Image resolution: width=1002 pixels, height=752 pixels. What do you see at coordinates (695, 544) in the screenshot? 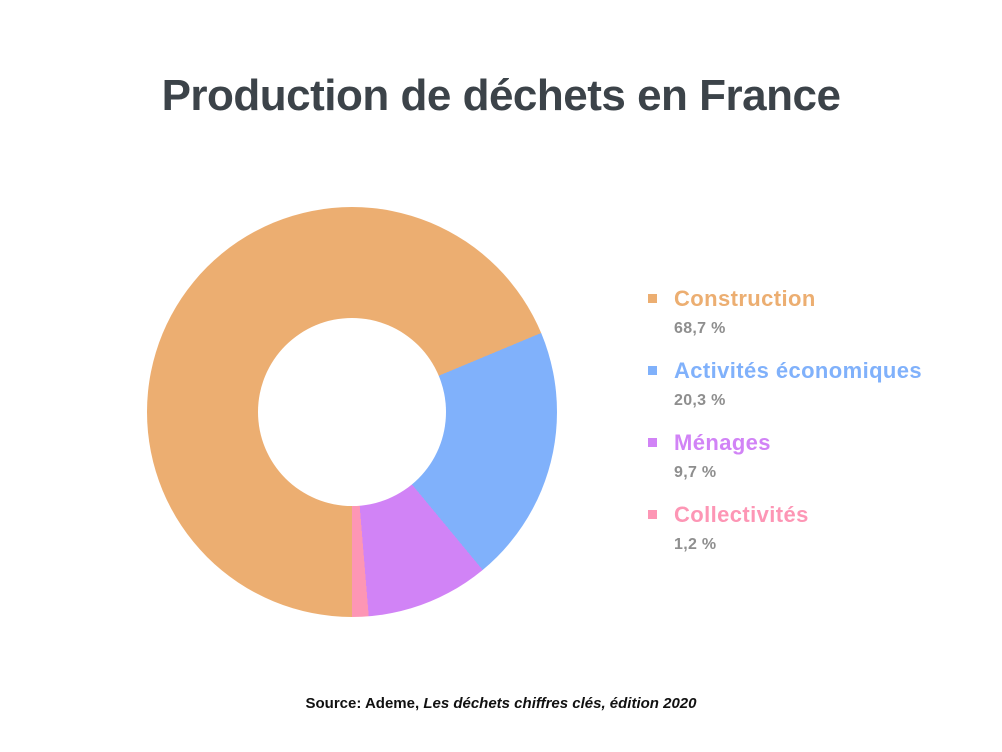
I see `legend-percentage: 1,2 %` at bounding box center [695, 544].